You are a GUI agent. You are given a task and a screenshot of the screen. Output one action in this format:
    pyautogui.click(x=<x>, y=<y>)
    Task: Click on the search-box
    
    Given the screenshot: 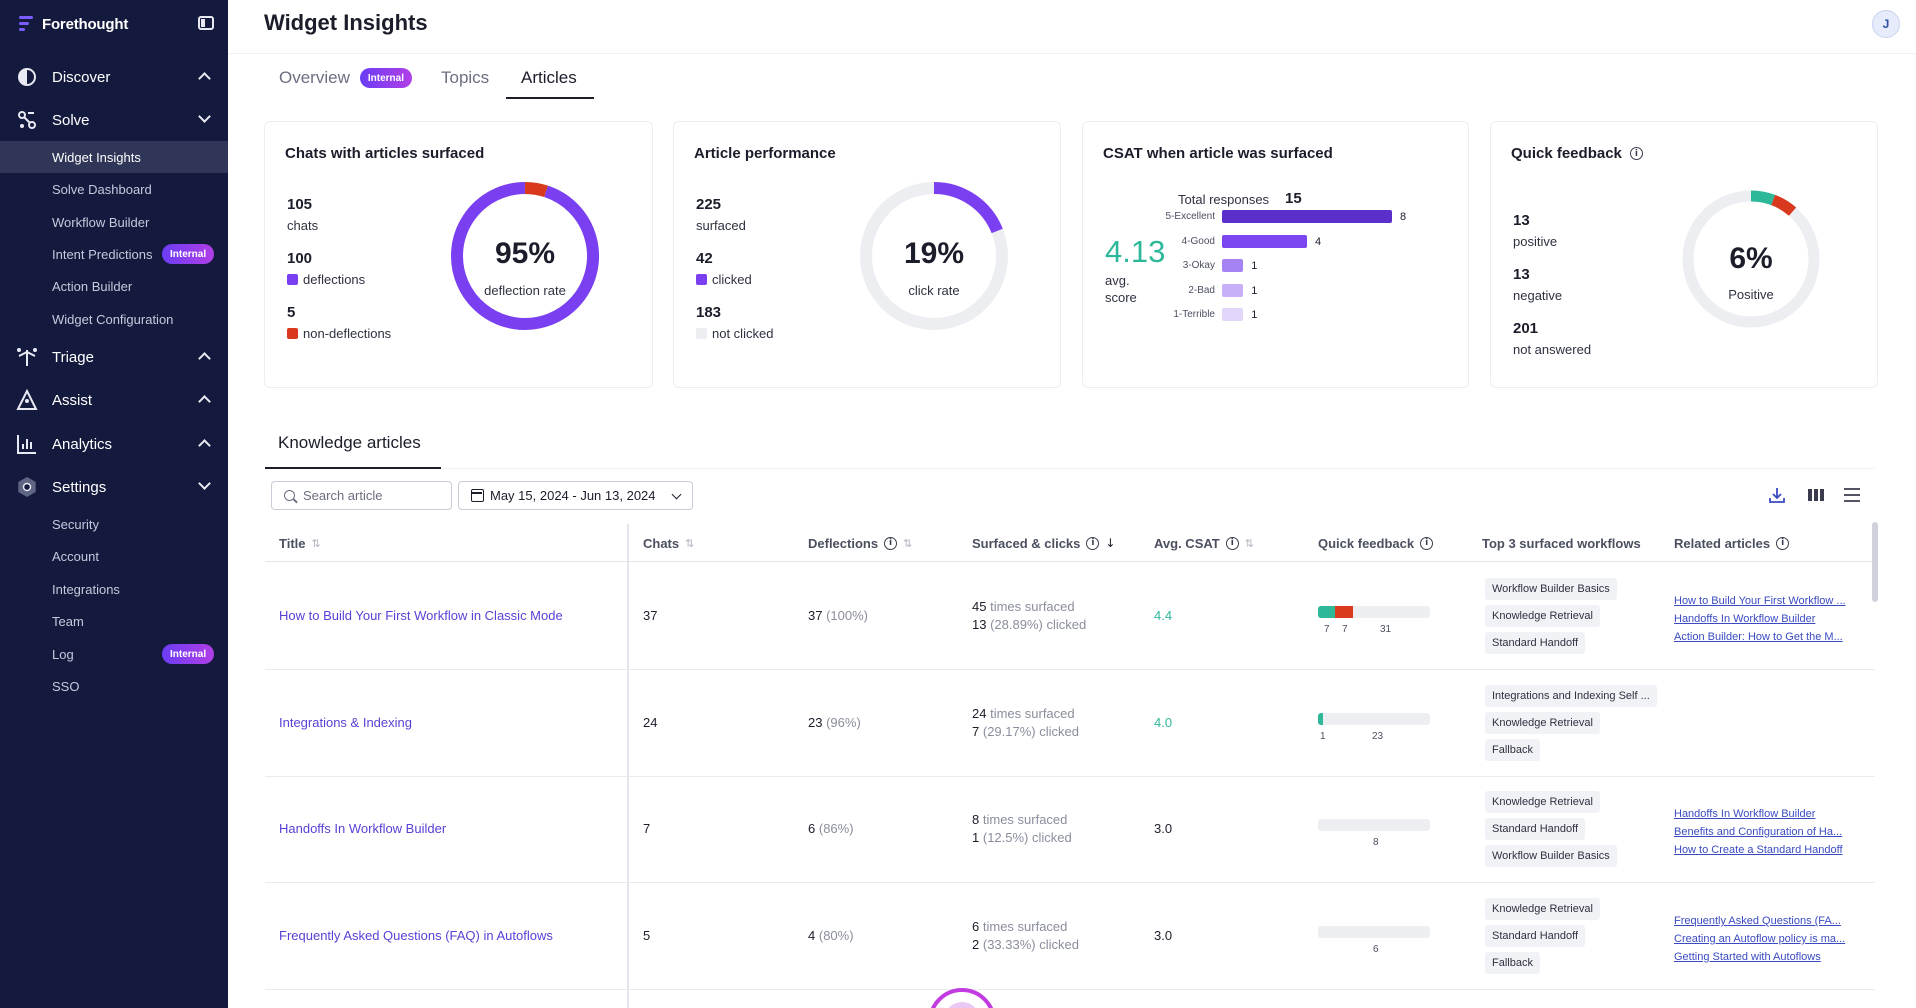 What is the action you would take?
    pyautogui.click(x=361, y=495)
    